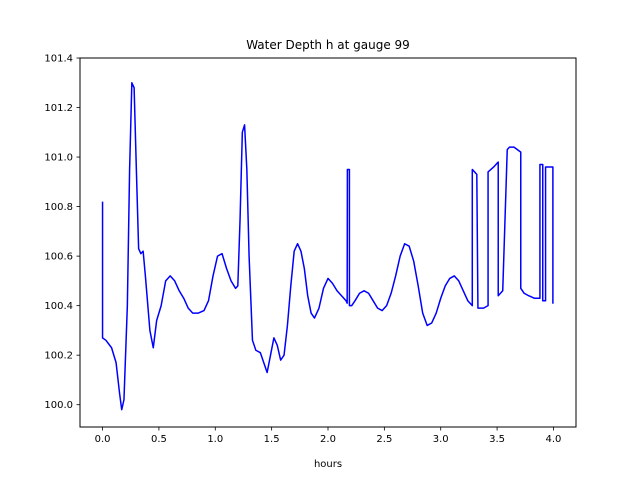  Describe the element at coordinates (159, 439) in the screenshot. I see `x-tick-label: 0.5` at that location.